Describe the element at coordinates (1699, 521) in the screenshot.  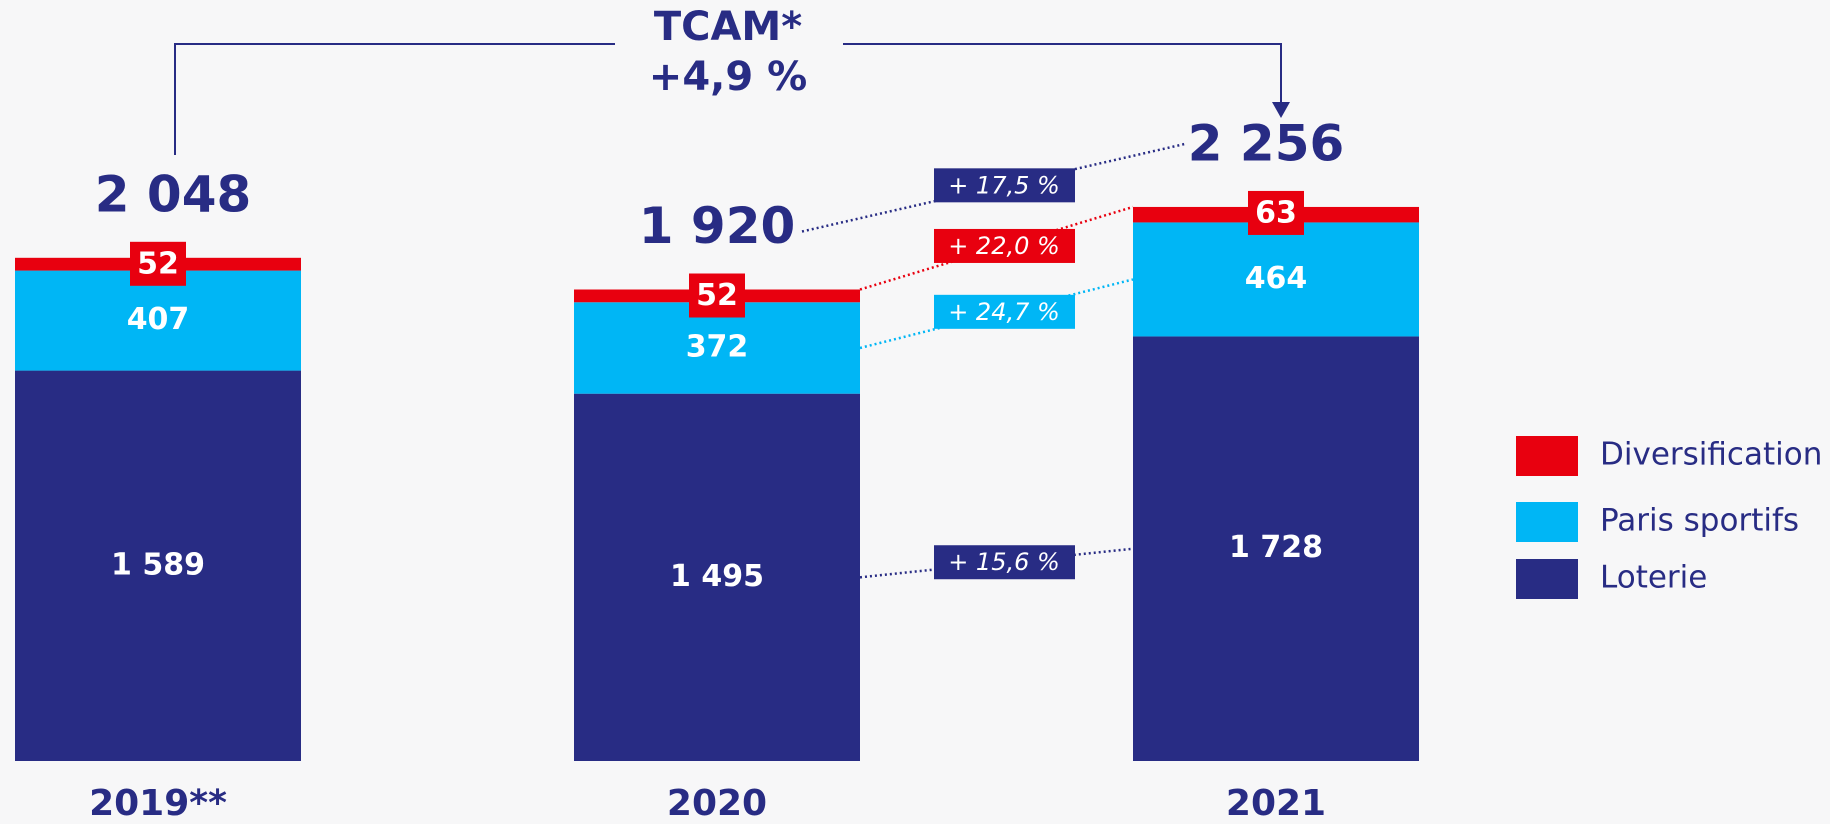
I see `legend-label: Paris sportifs` at that location.